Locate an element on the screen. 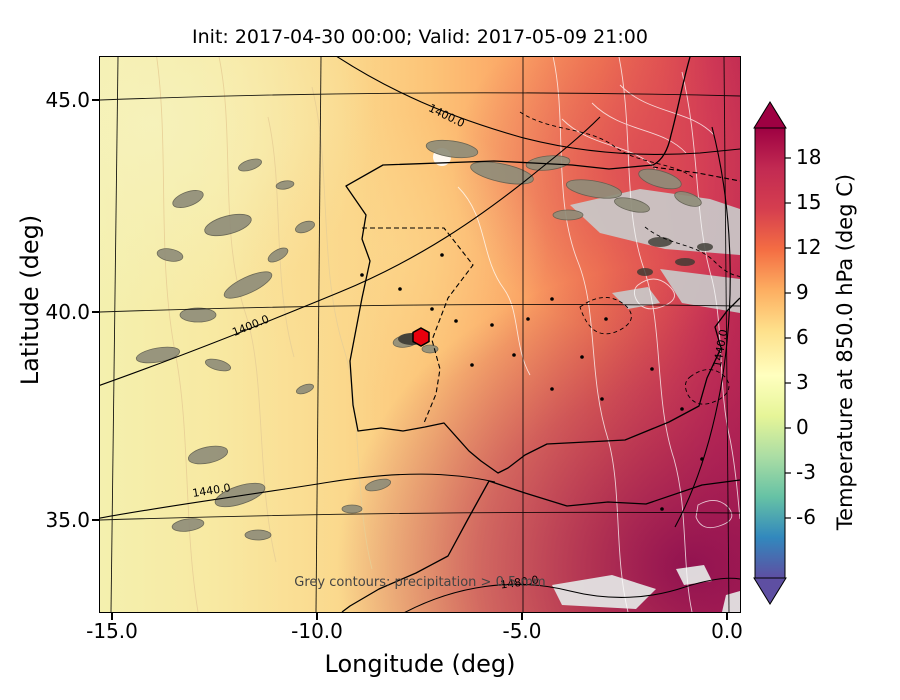 The width and height of the screenshot is (900, 700). contour-label: 1440.0 is located at coordinates (211, 490).